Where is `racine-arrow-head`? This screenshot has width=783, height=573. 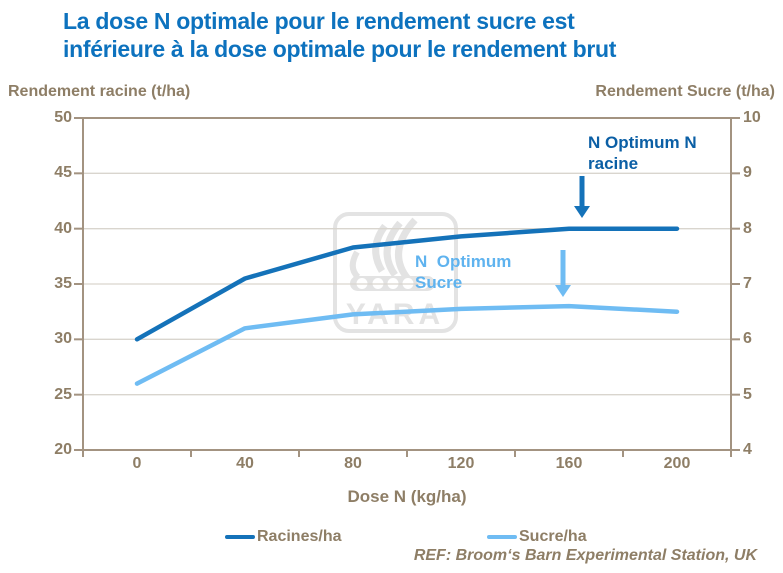 racine-arrow-head is located at coordinates (582, 212).